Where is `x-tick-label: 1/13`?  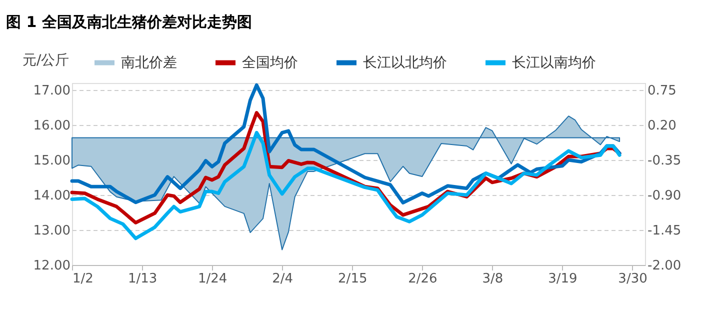
x-tick-label: 1/13 is located at coordinates (143, 279).